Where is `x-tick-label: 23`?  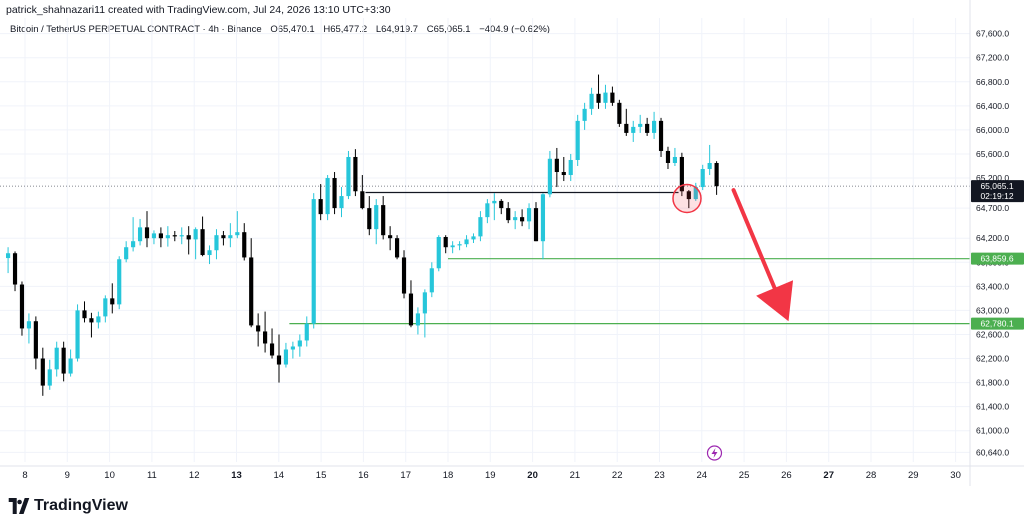
x-tick-label: 23 is located at coordinates (659, 475).